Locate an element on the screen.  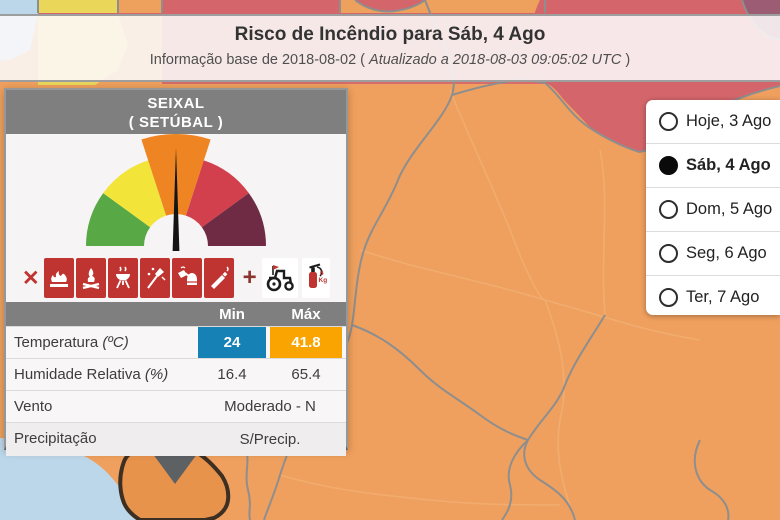
popup-tail is located at coordinates (175, 467).